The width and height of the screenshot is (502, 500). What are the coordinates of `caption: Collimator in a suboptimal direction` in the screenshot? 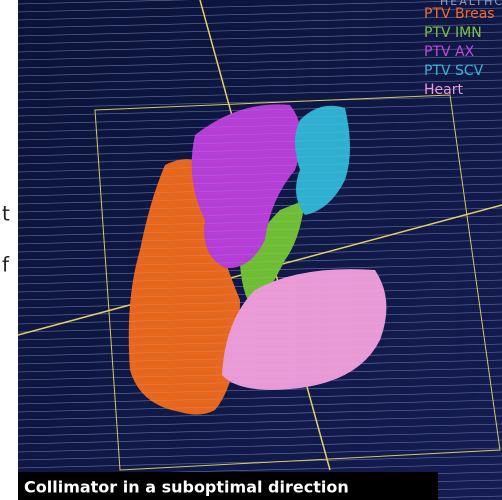 It's located at (186, 487).